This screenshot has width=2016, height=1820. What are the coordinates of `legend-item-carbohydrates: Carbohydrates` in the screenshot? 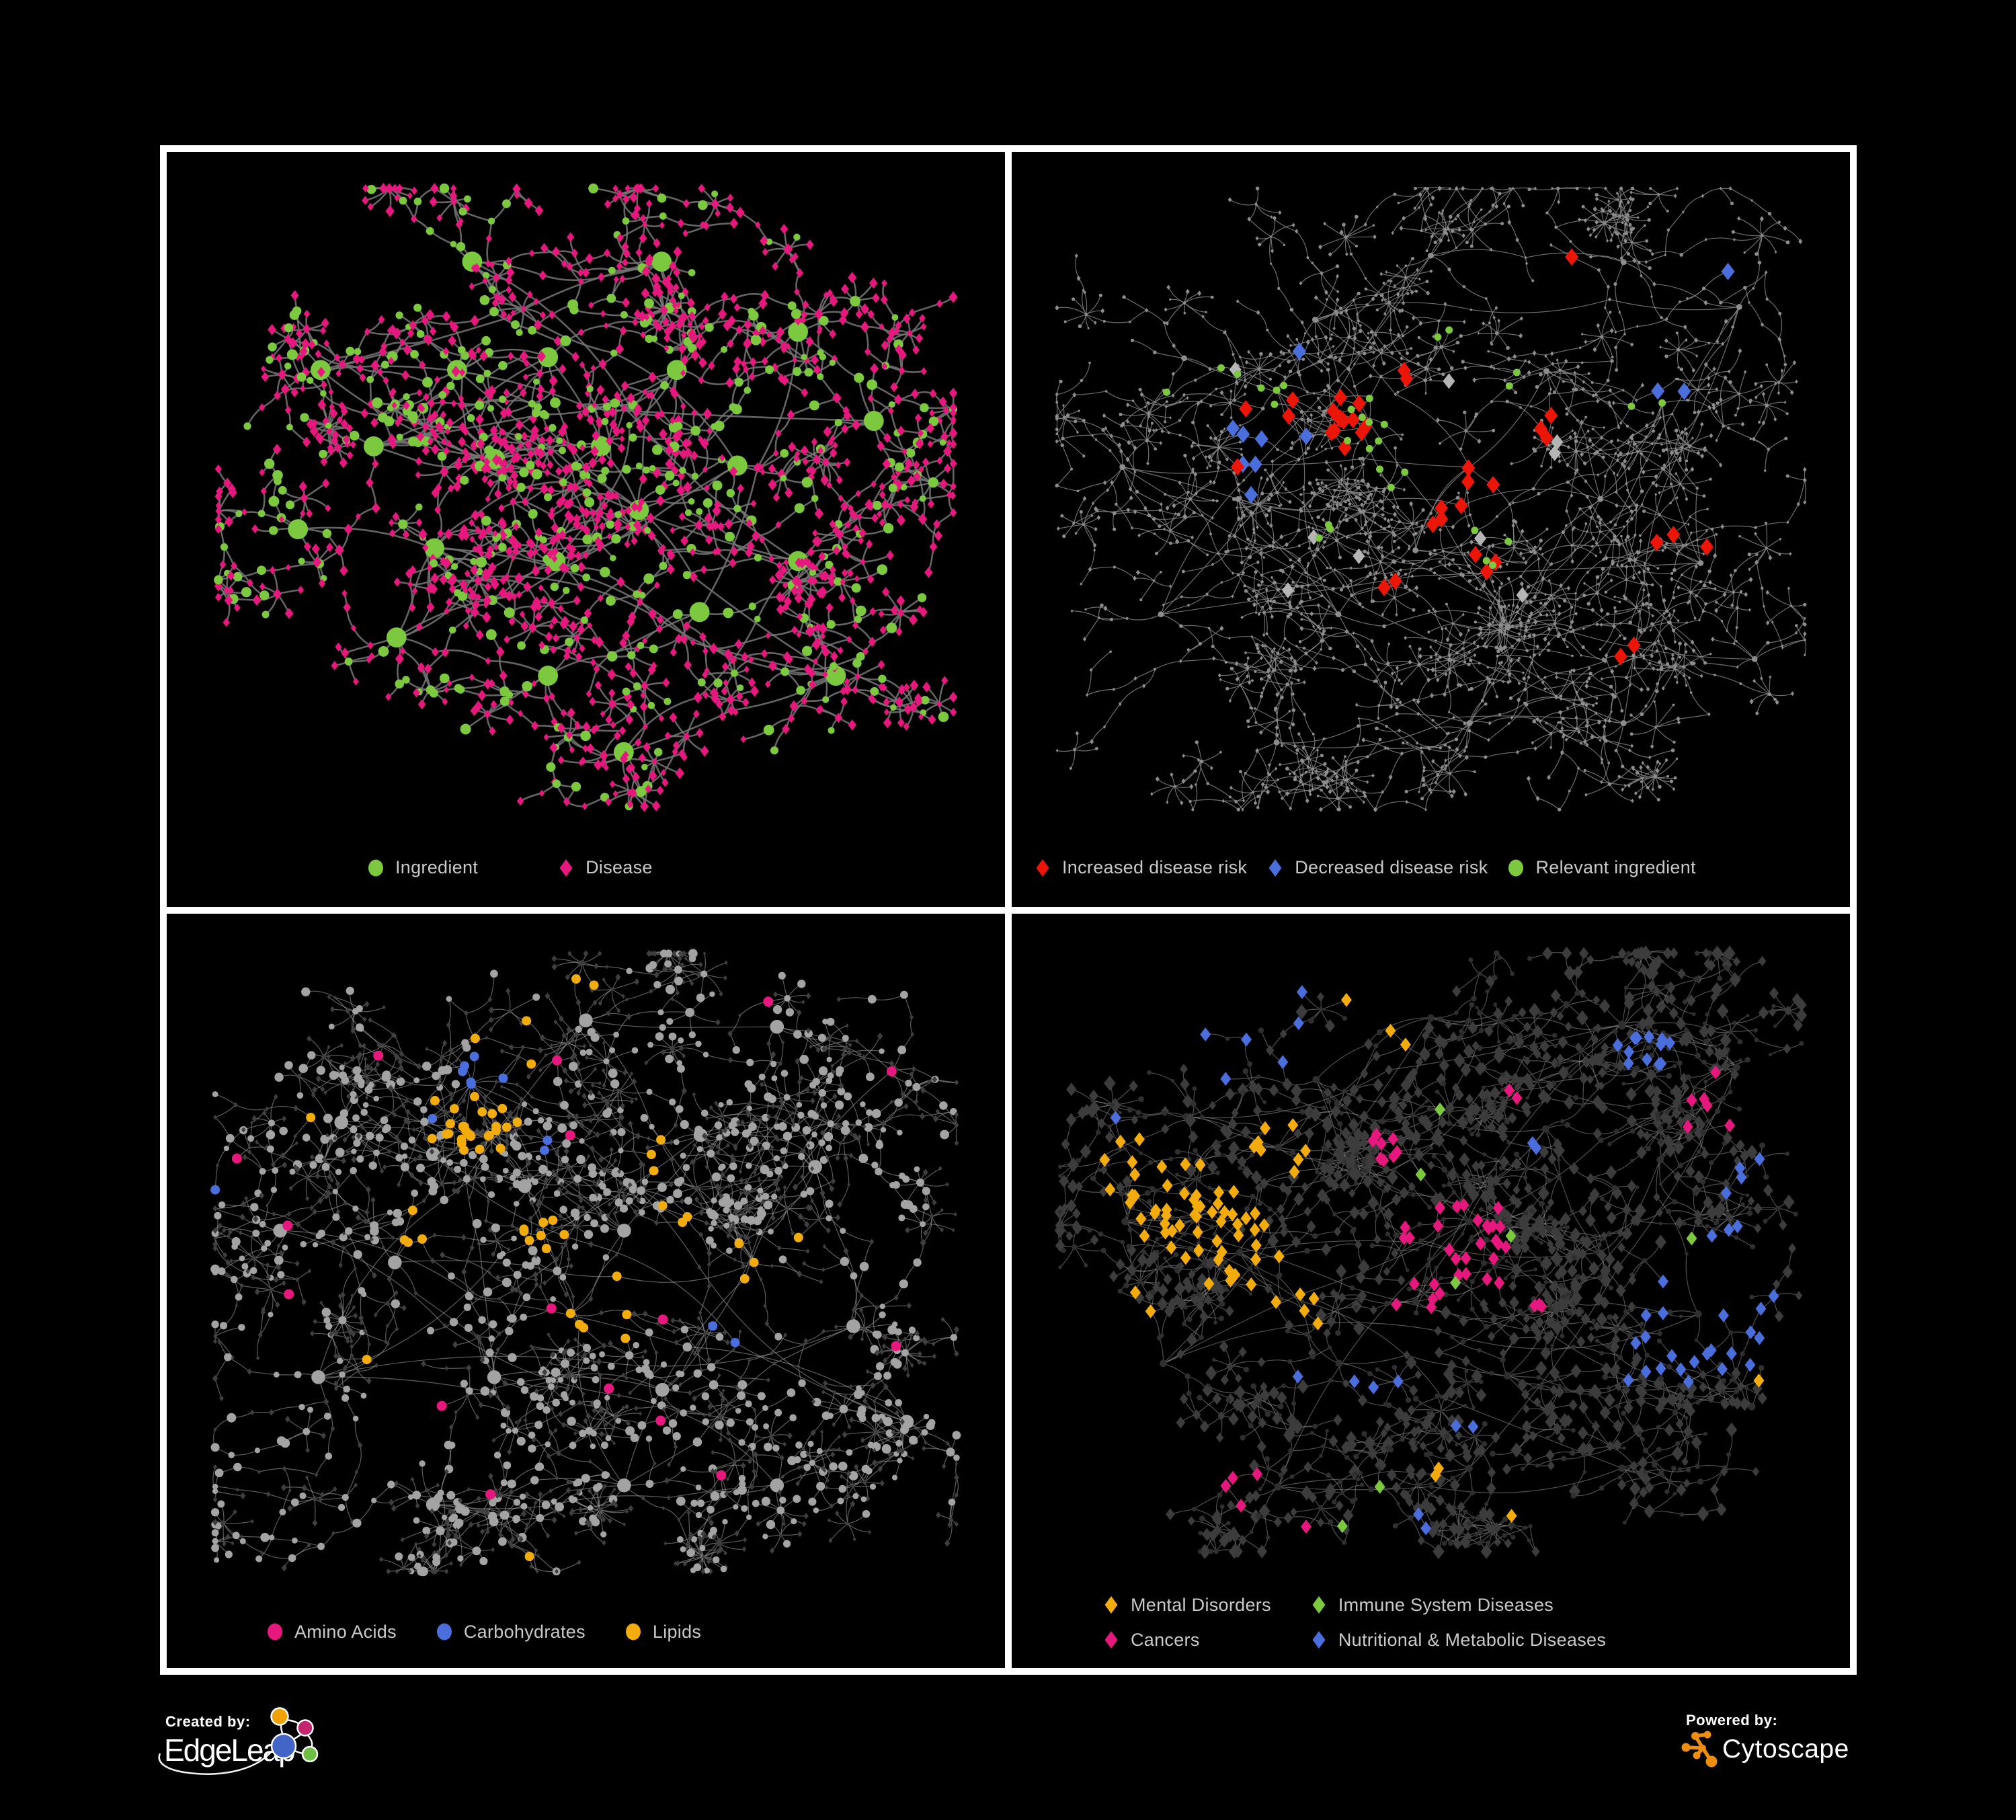 It's located at (510, 1631).